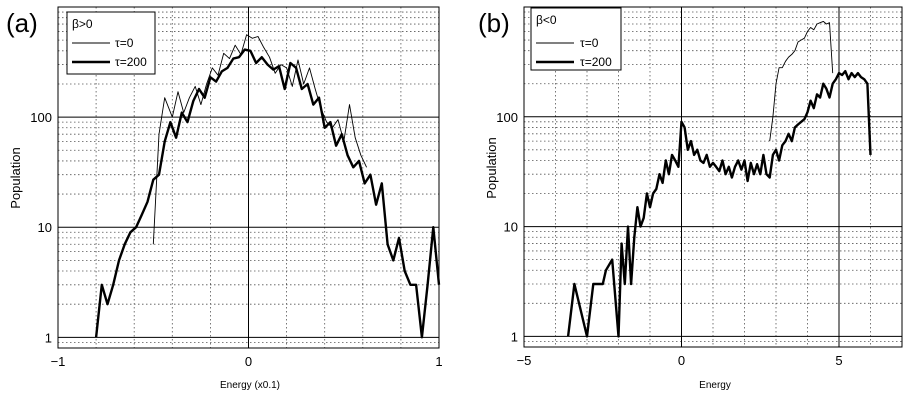 This screenshot has width=904, height=395. Describe the element at coordinates (58, 361) in the screenshot. I see `chart-a-x-tick-label: −1` at that location.